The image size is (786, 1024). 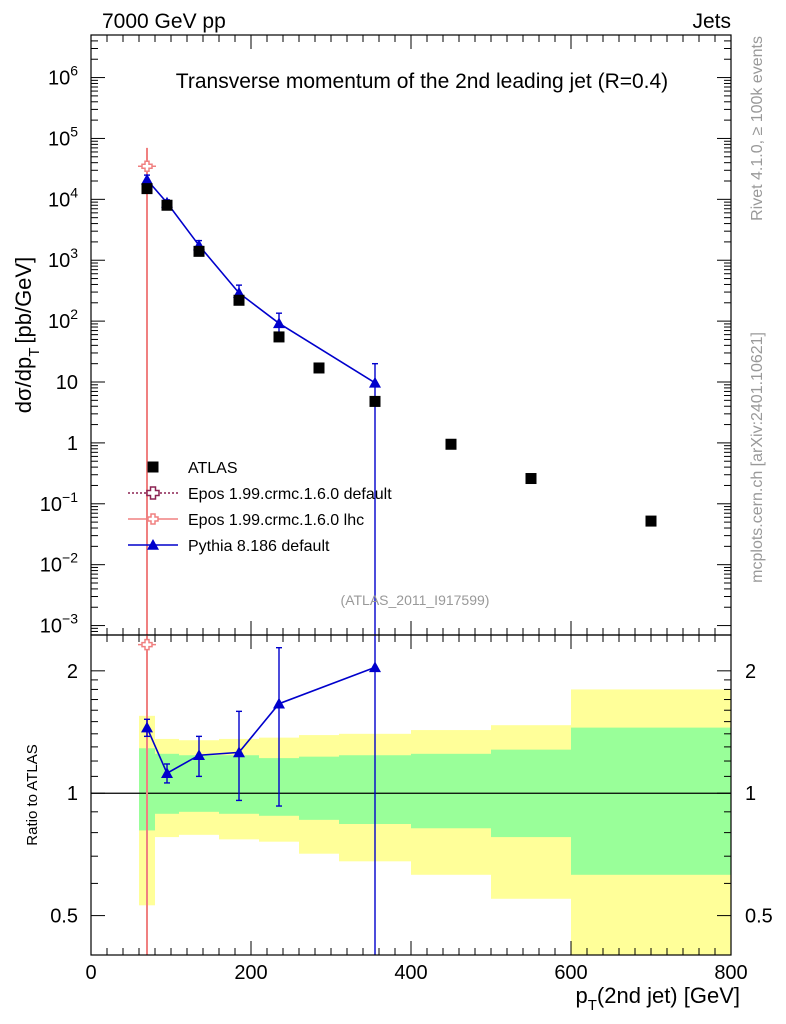 What do you see at coordinates (147, 166) in the screenshot?
I see `epos-lhc-point` at bounding box center [147, 166].